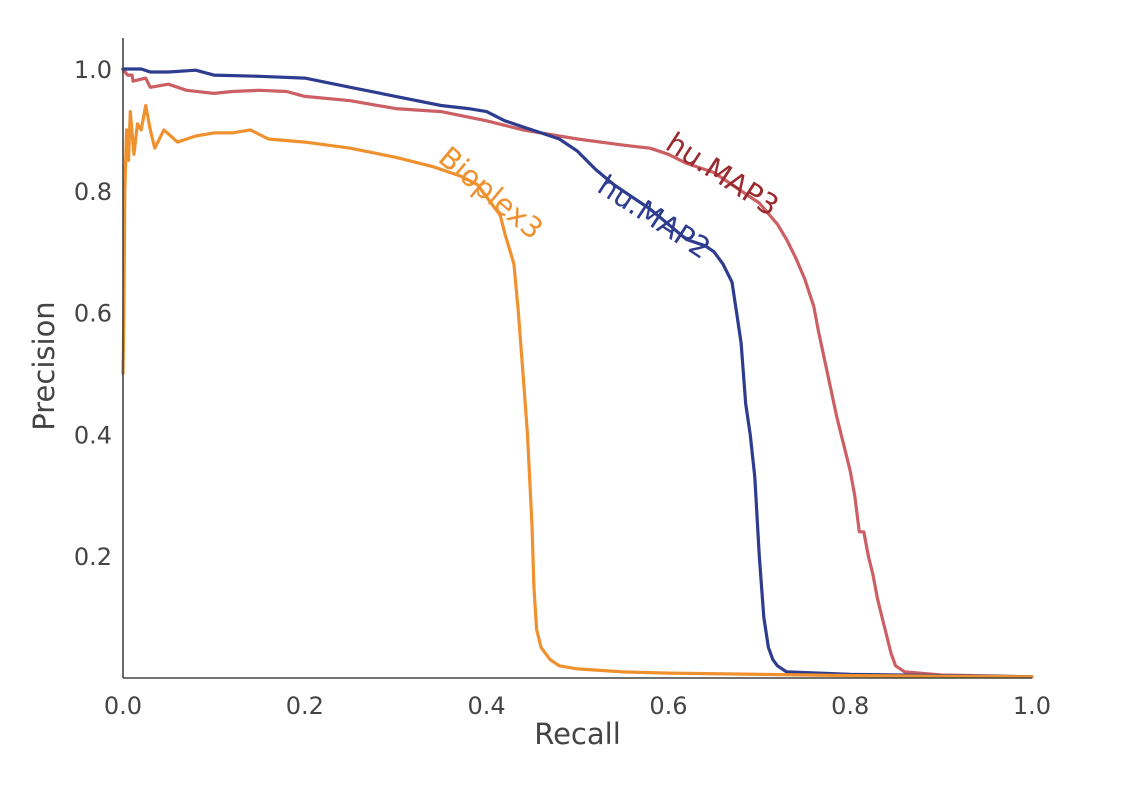 The width and height of the screenshot is (1122, 788). I want to click on x-tick-label: 0.2, so click(305, 706).